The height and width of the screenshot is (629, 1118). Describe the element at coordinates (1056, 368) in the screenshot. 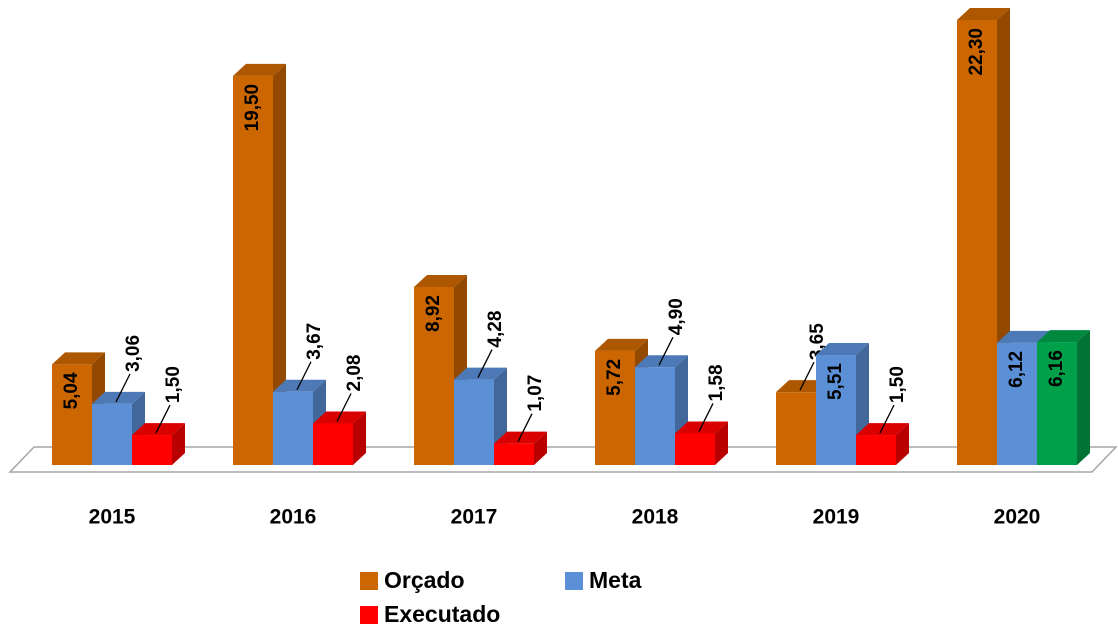

I see `value-label: 6,16` at that location.